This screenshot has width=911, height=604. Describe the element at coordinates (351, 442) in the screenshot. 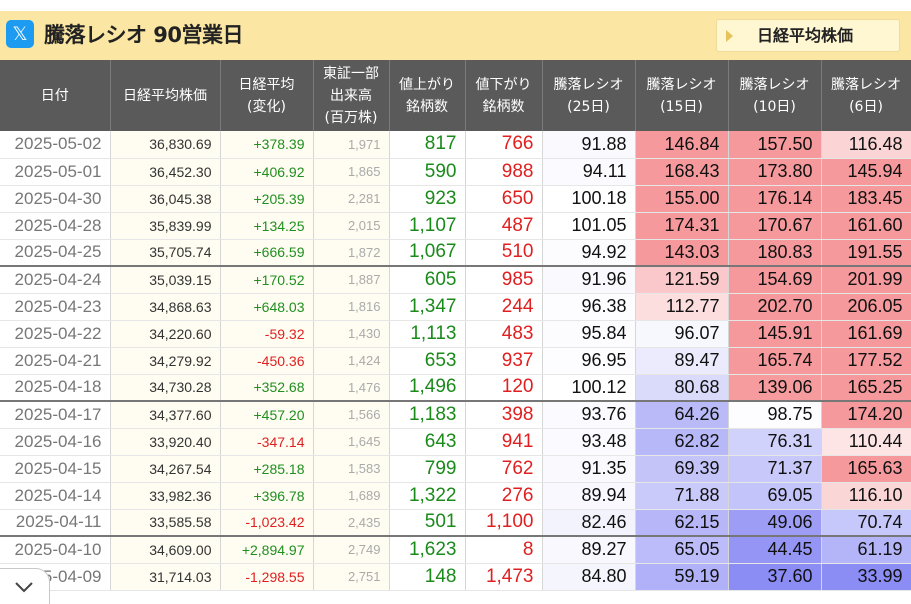

I see `volume-cell: 1,645` at that location.